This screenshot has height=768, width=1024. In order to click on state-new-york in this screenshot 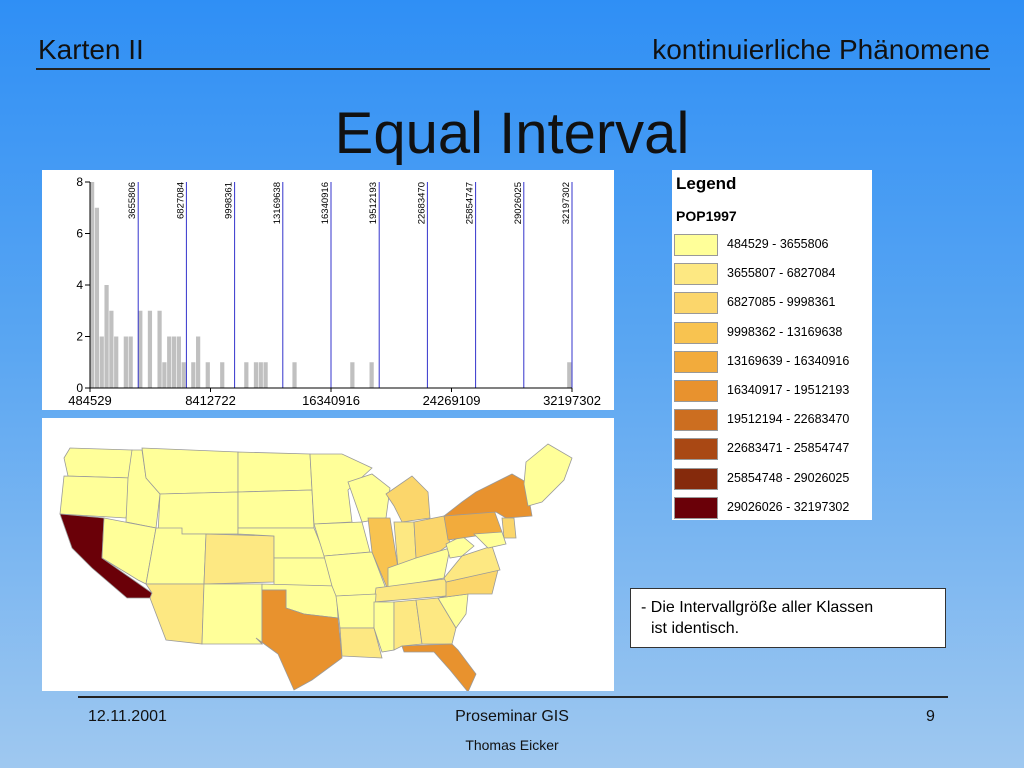, I will do `click(487, 496)`.